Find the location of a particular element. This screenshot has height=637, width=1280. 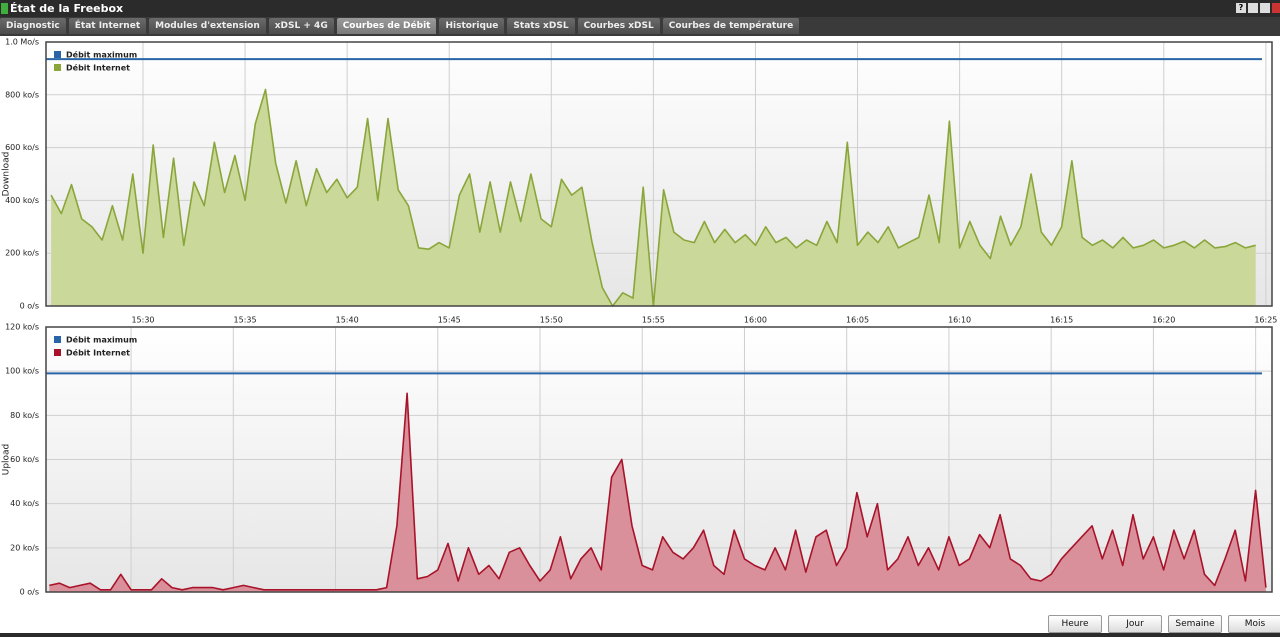

period-button: Heure is located at coordinates (1075, 624).